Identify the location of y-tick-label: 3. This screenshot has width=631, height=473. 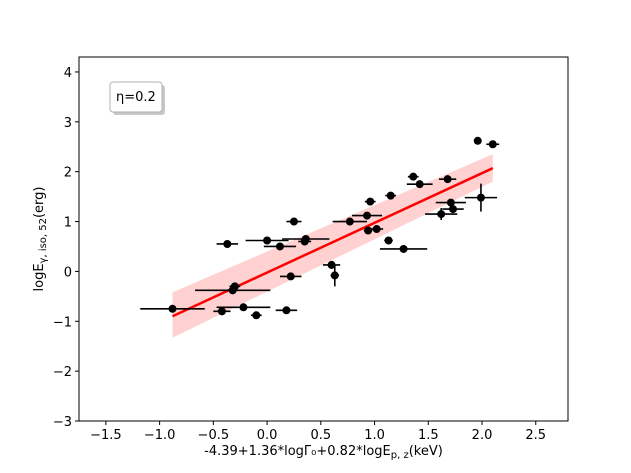
(68, 123).